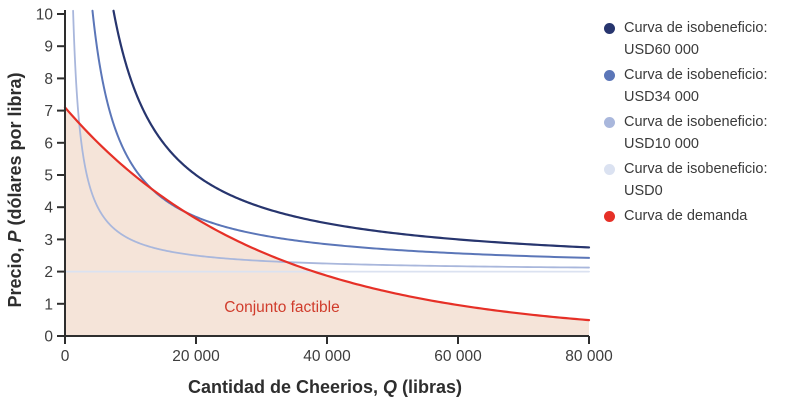 The height and width of the screenshot is (403, 810). I want to click on legend-item: Curva de demanda, so click(705, 217).